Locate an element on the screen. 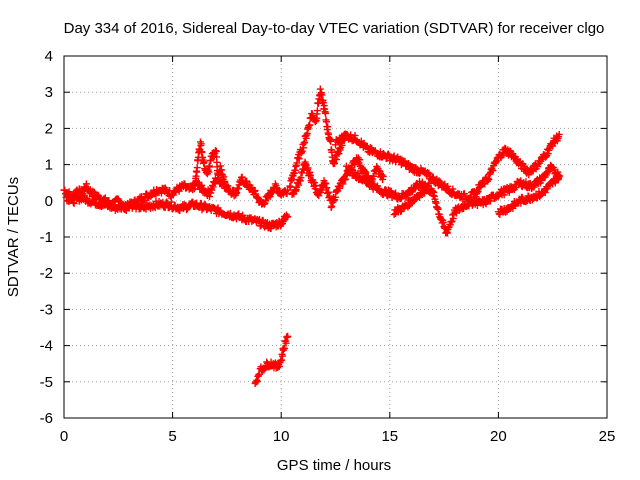  series-storm-peak is located at coordinates (318, 138).